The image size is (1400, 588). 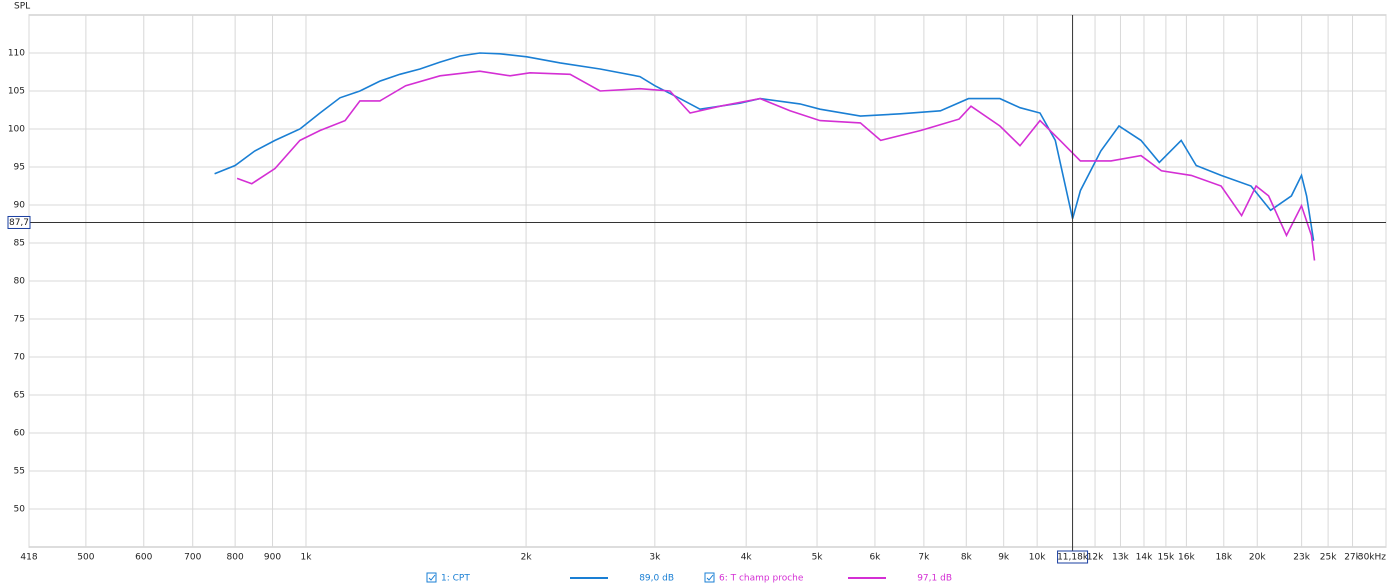 I want to click on x-tick-label: 700, so click(x=192, y=558).